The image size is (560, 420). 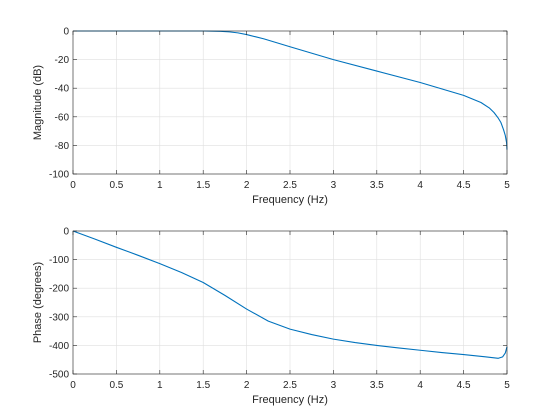 What do you see at coordinates (59, 375) in the screenshot?
I see `phase-ytick-label: -500` at bounding box center [59, 375].